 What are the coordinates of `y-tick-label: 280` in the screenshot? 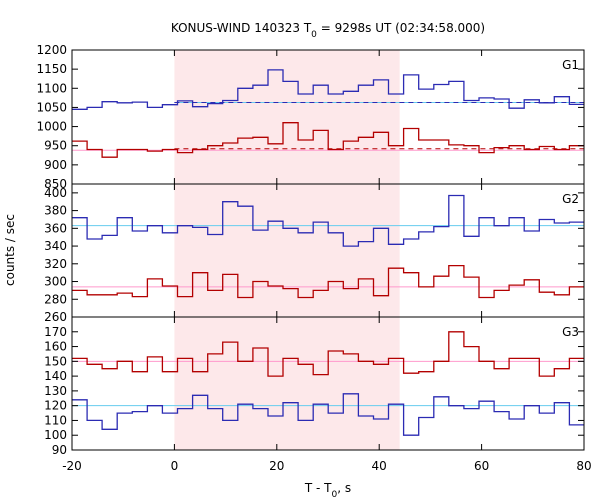 It's located at (55, 299).